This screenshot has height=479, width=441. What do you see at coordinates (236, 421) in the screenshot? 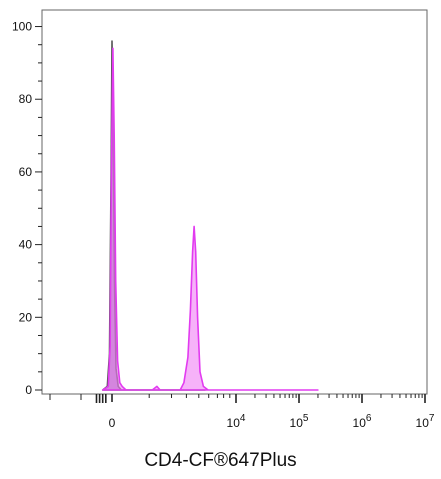
I see `x-tick-label: 10⁴` at bounding box center [236, 421].